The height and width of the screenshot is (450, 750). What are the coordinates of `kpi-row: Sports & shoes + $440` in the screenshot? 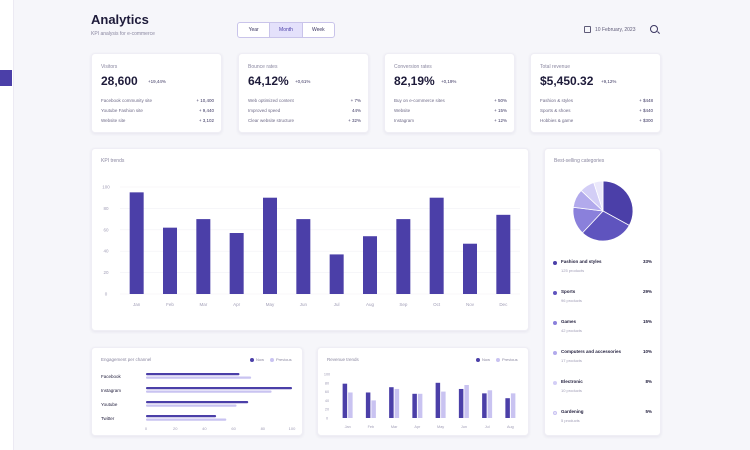 It's located at (596, 110).